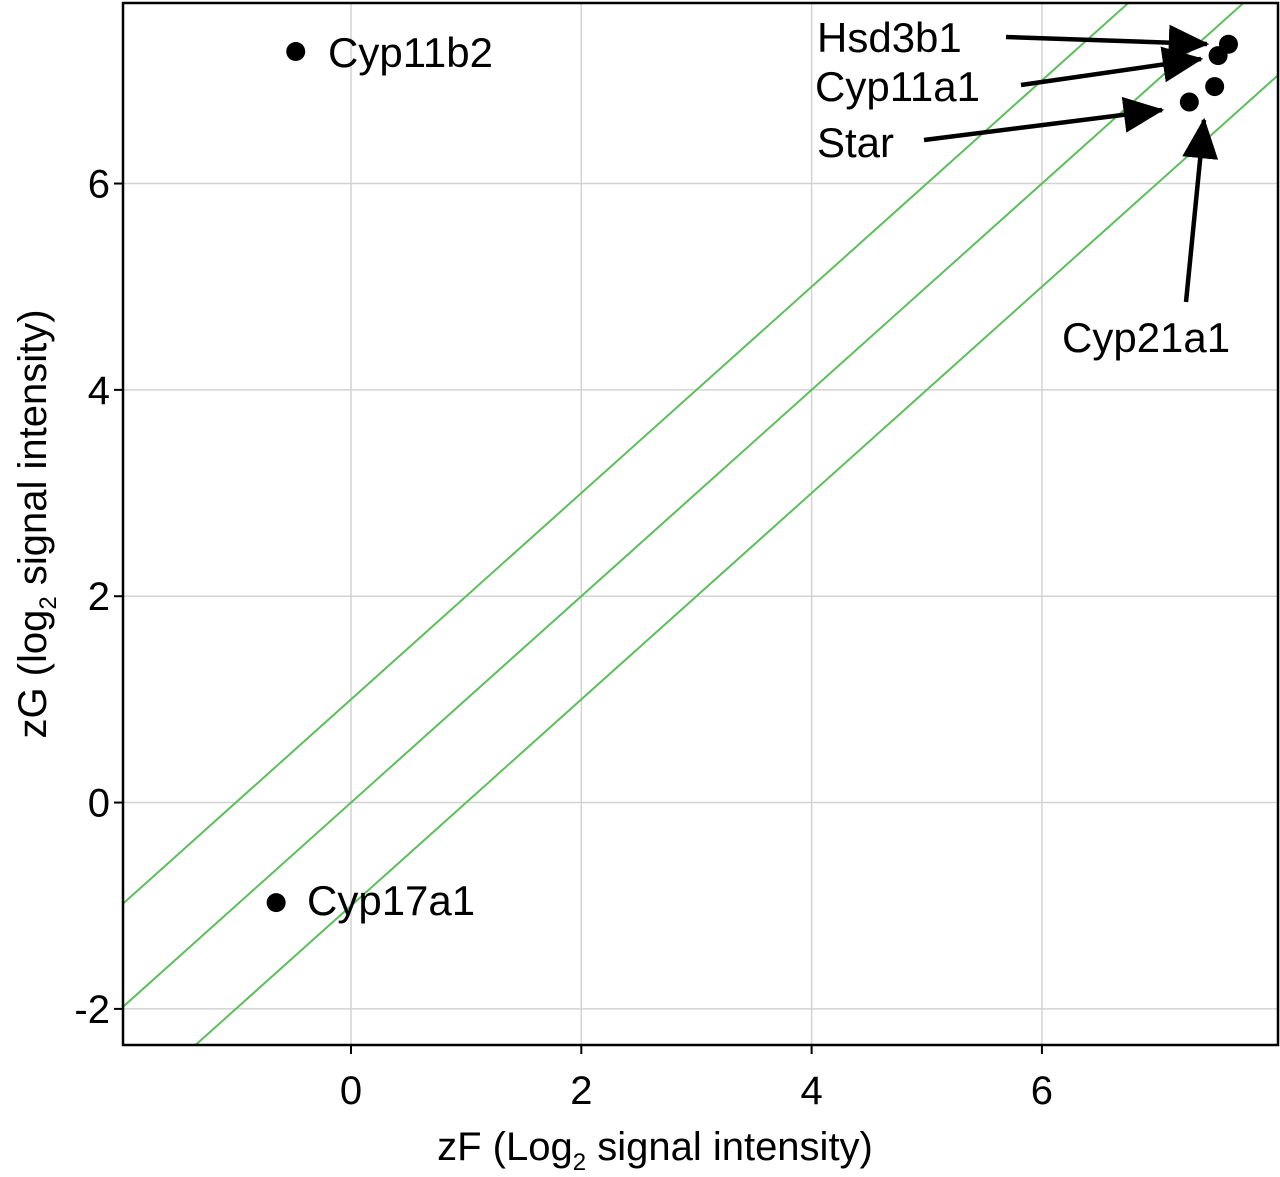 This screenshot has width=1280, height=1177. What do you see at coordinates (581, 1091) in the screenshot?
I see `x-tick-label: 2` at bounding box center [581, 1091].